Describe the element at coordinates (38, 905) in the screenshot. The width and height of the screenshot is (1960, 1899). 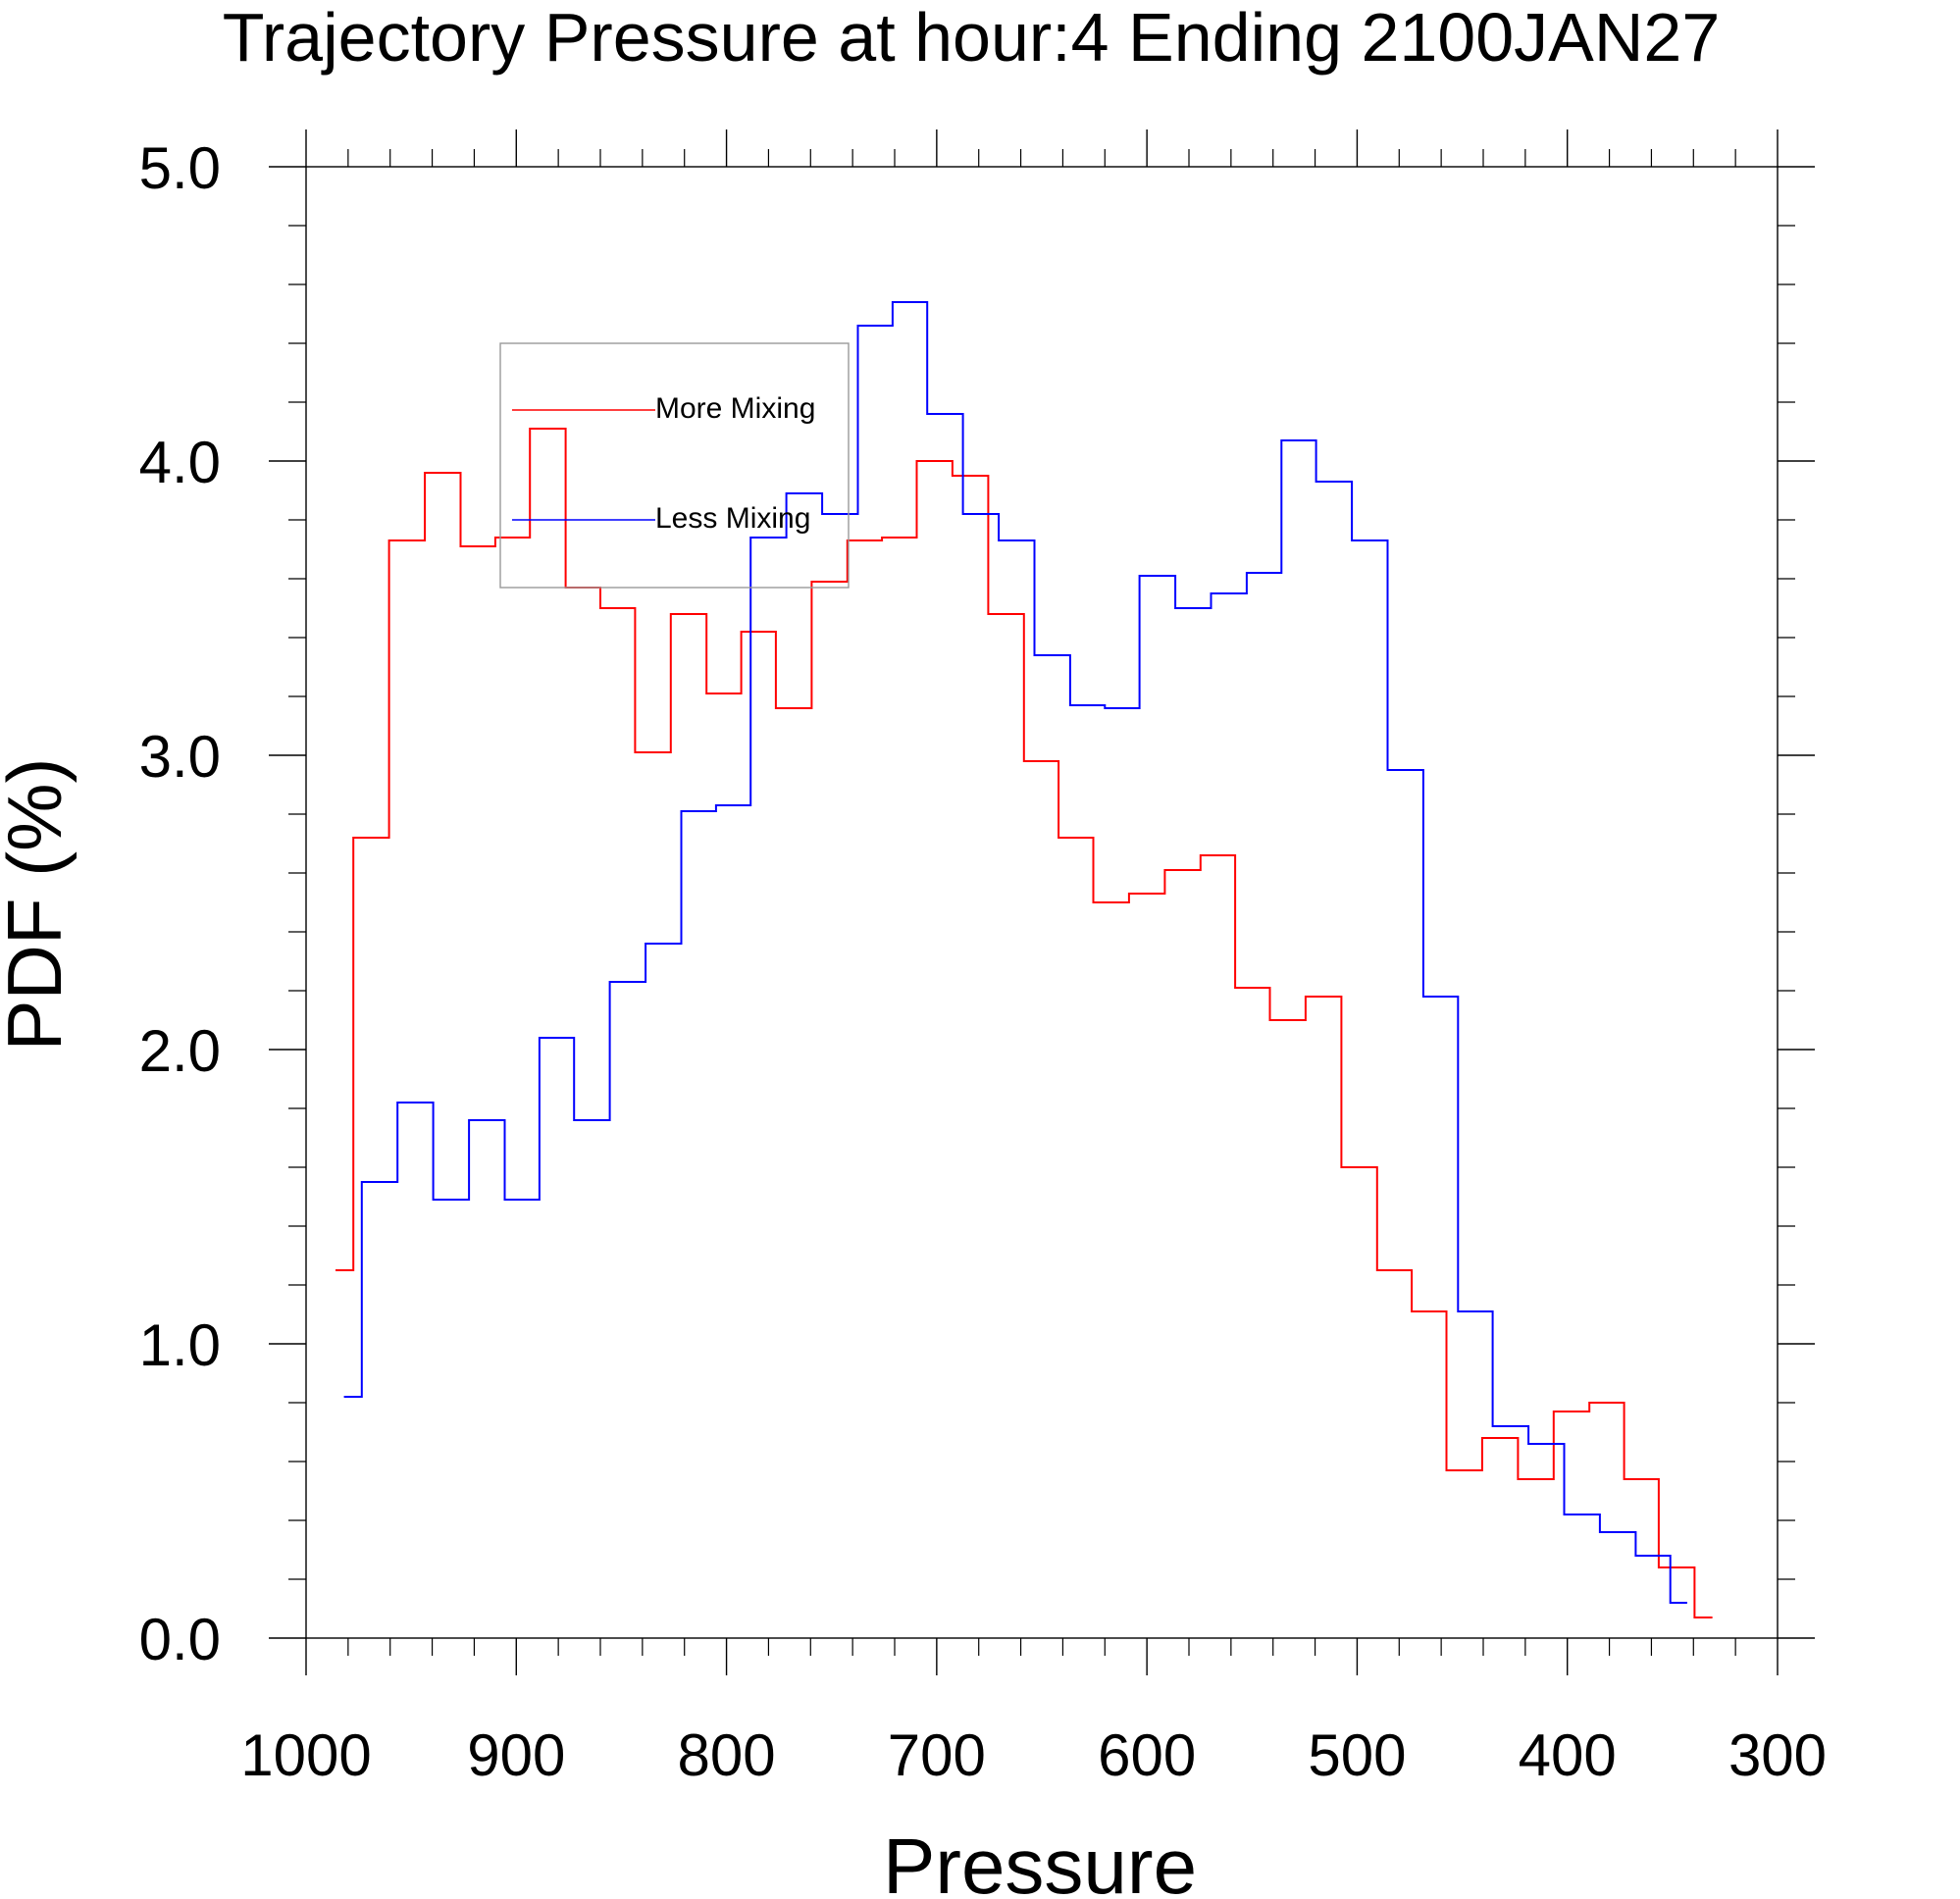
I see `y-axis-label: PDF (%)` at that location.